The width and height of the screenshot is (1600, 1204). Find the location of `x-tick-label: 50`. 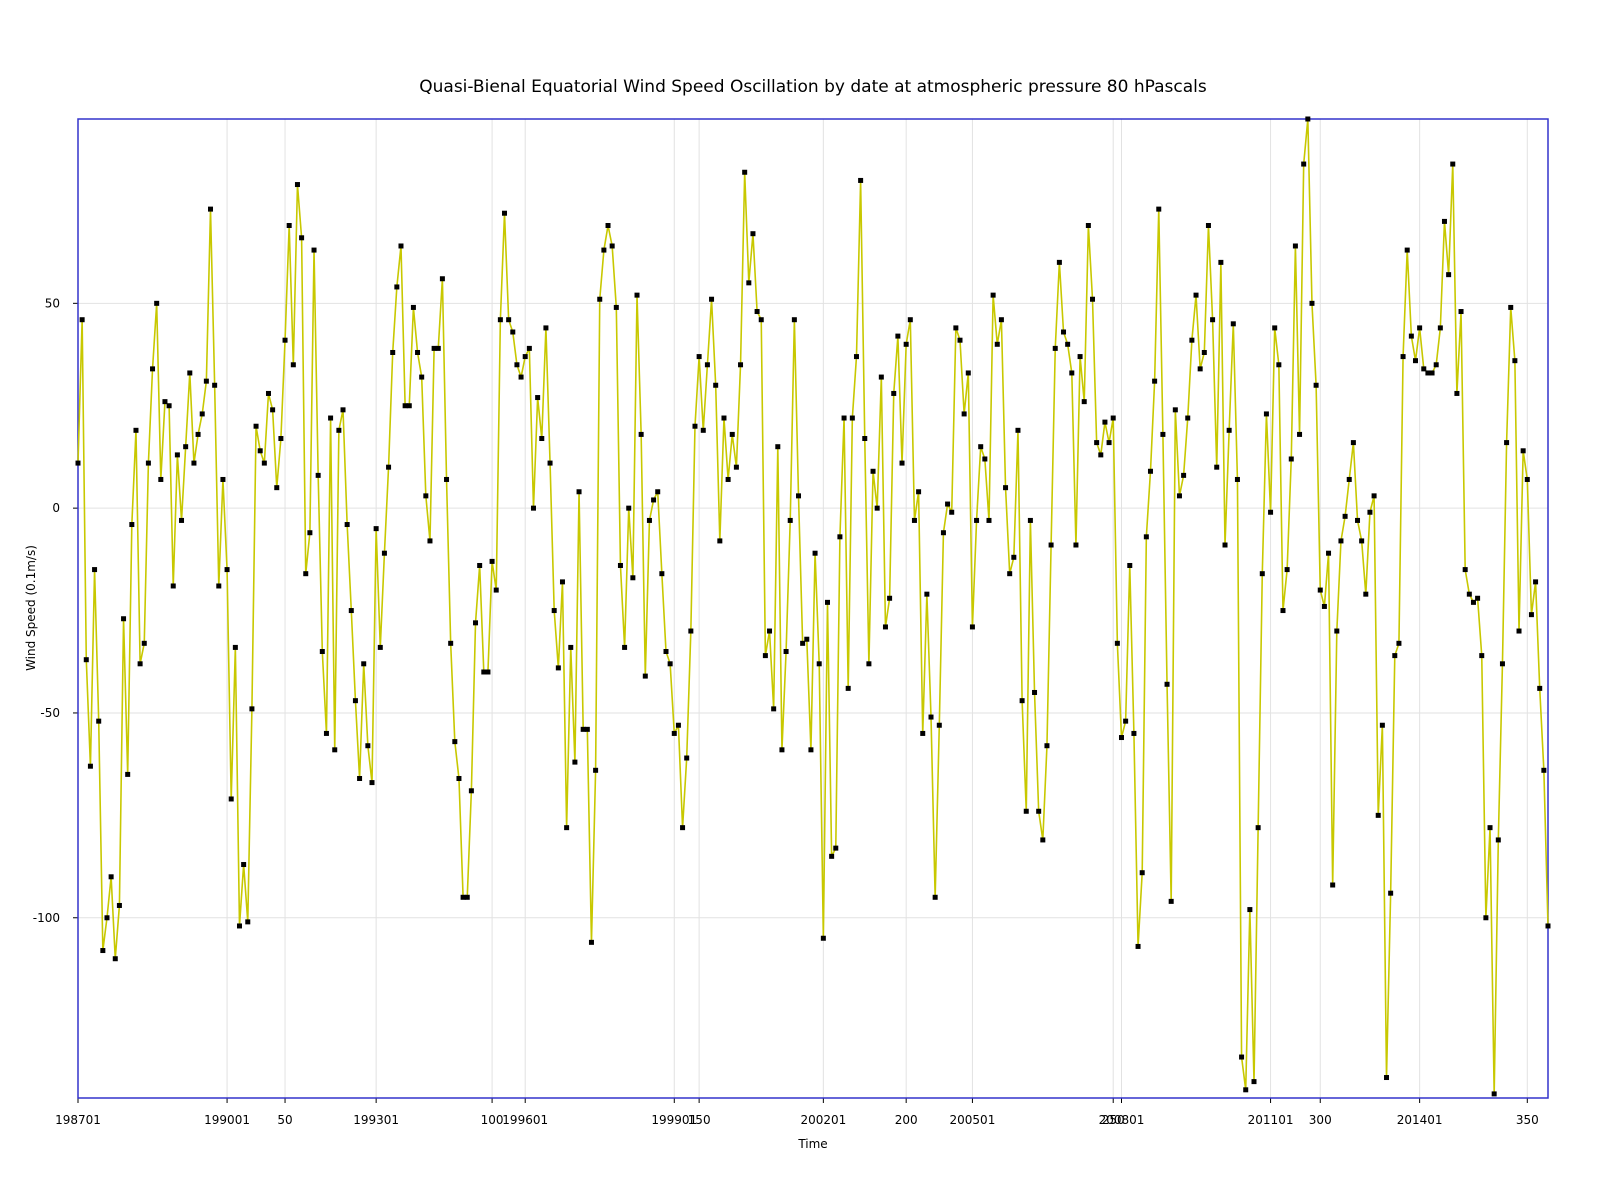

x-tick-label: 50 is located at coordinates (284, 1120).